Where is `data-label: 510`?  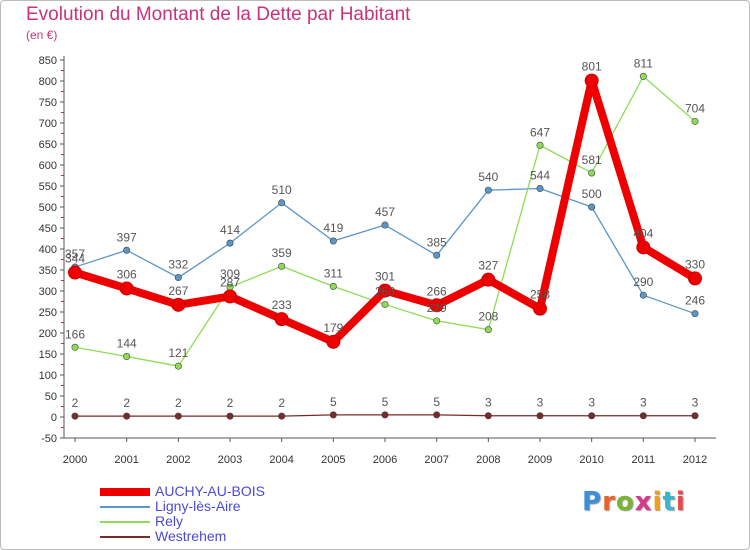
data-label: 510 is located at coordinates (282, 190).